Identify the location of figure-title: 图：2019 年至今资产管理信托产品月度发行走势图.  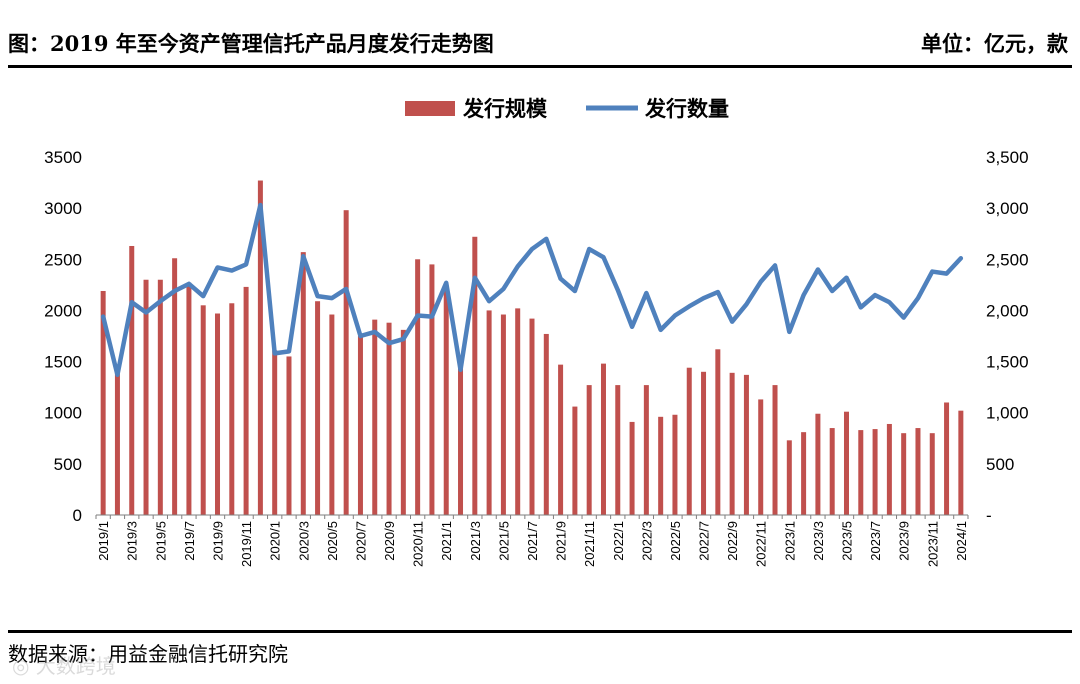
(251, 43).